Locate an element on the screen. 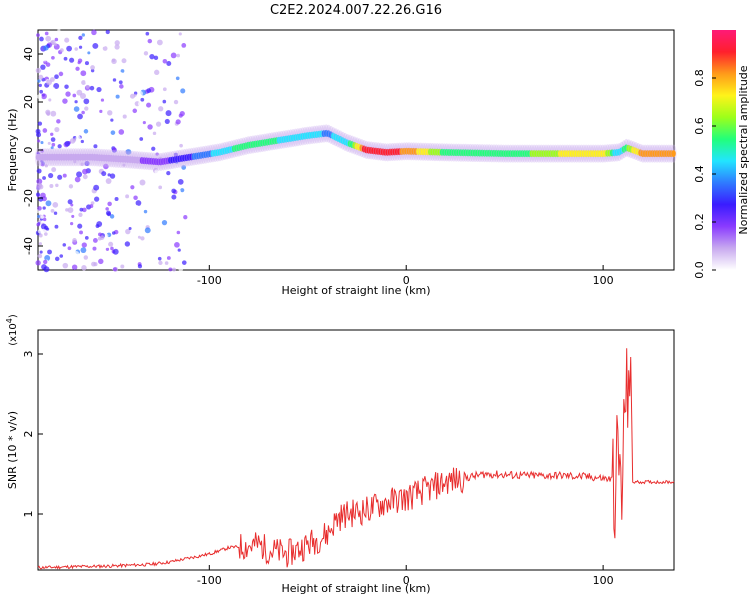  colorbar-tick-label: 0.8 is located at coordinates (699, 78).